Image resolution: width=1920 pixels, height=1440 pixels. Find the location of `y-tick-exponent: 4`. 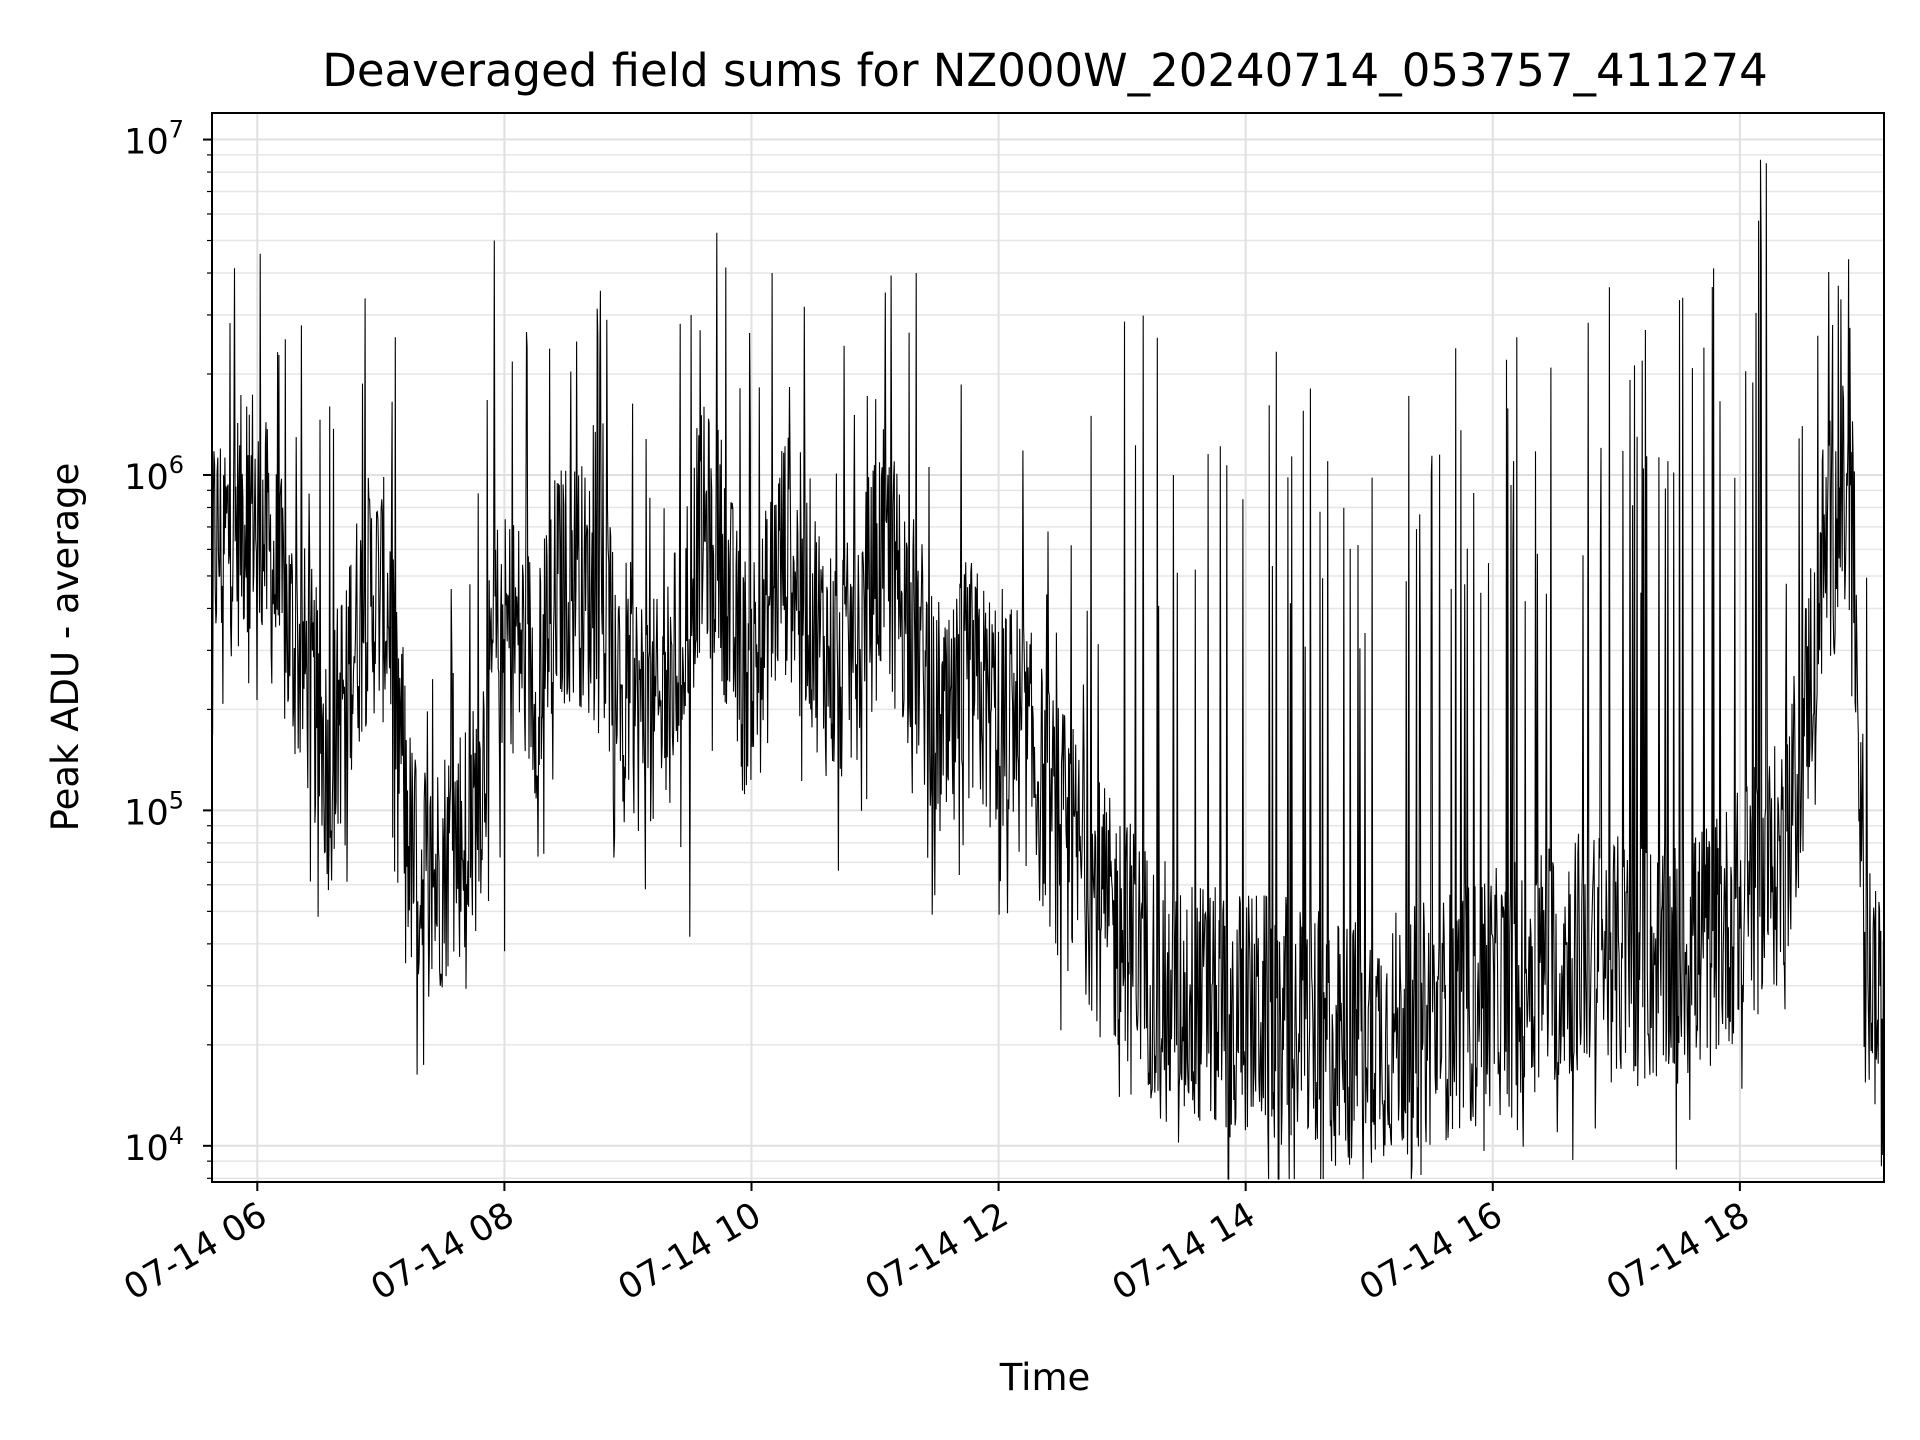

y-tick-exponent: 4 is located at coordinates (176, 1136).